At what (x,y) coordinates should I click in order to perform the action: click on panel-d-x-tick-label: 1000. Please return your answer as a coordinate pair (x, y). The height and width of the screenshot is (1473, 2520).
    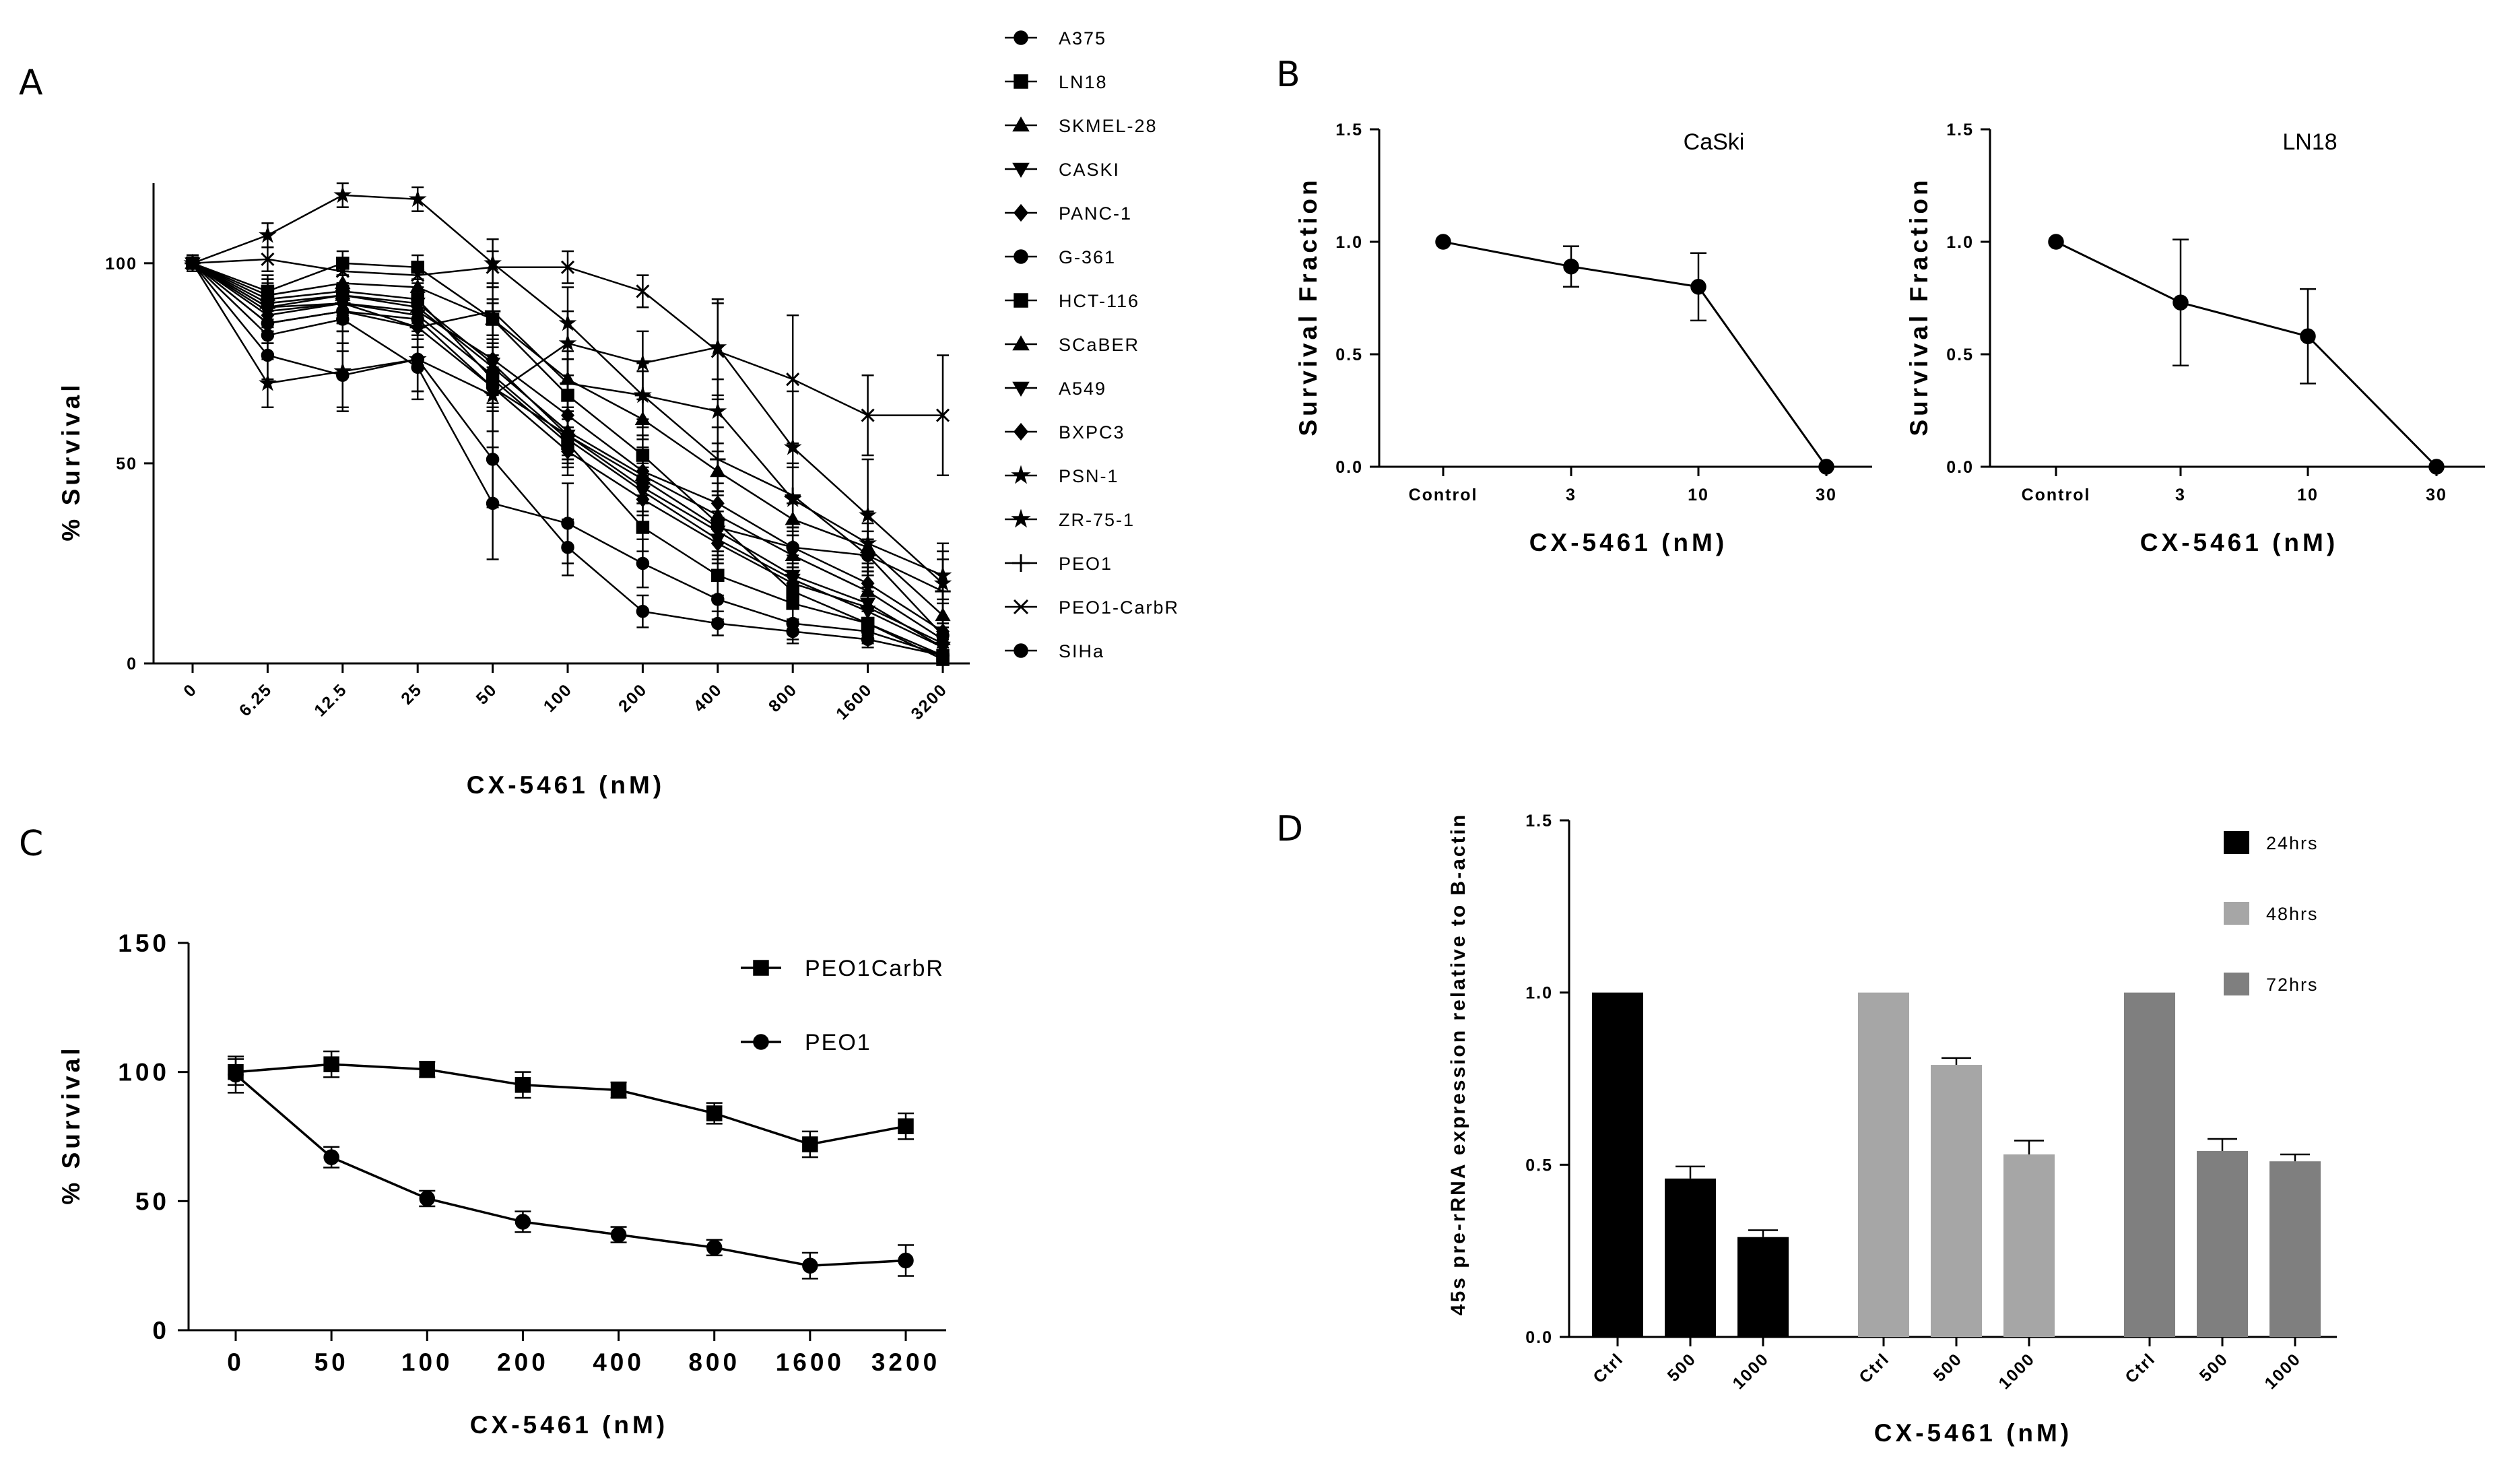
    Looking at the image, I should click on (1751, 1371).